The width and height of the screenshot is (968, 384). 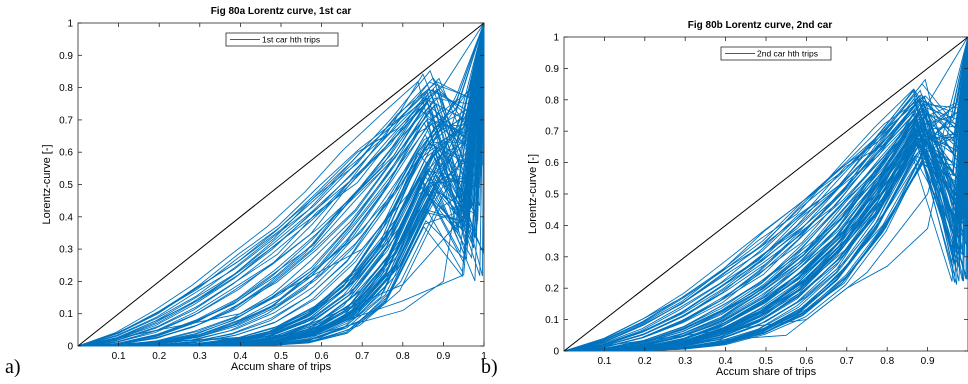 I want to click on panel-letter-b: b), so click(x=489, y=367).